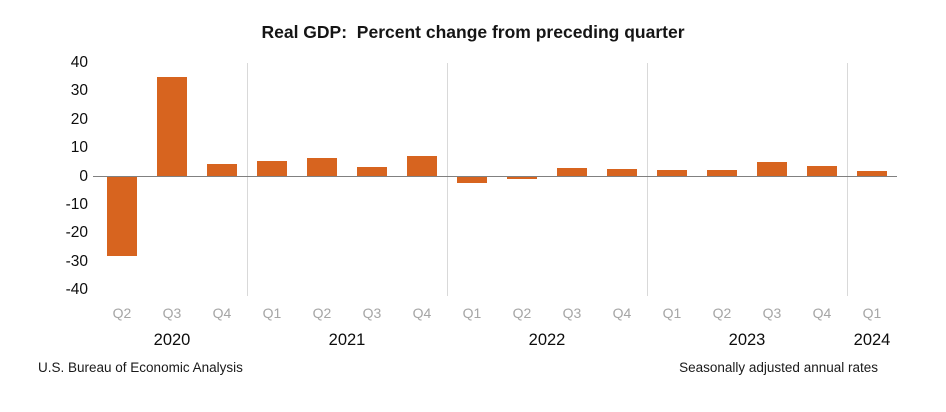  I want to click on x-axis-year-label: 2023, so click(747, 340).